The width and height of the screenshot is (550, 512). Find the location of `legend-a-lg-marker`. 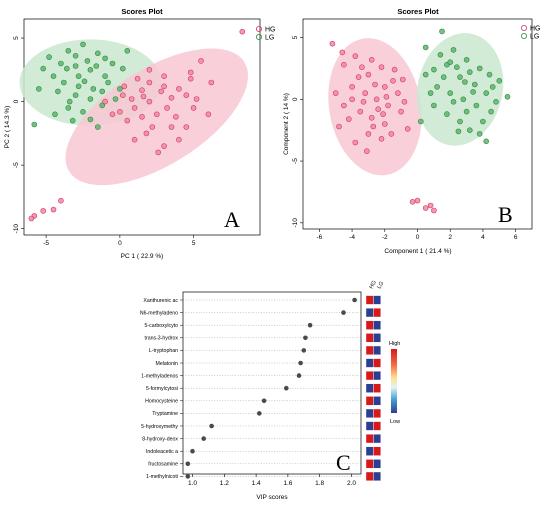

legend-a-lg-marker is located at coordinates (258, 37).